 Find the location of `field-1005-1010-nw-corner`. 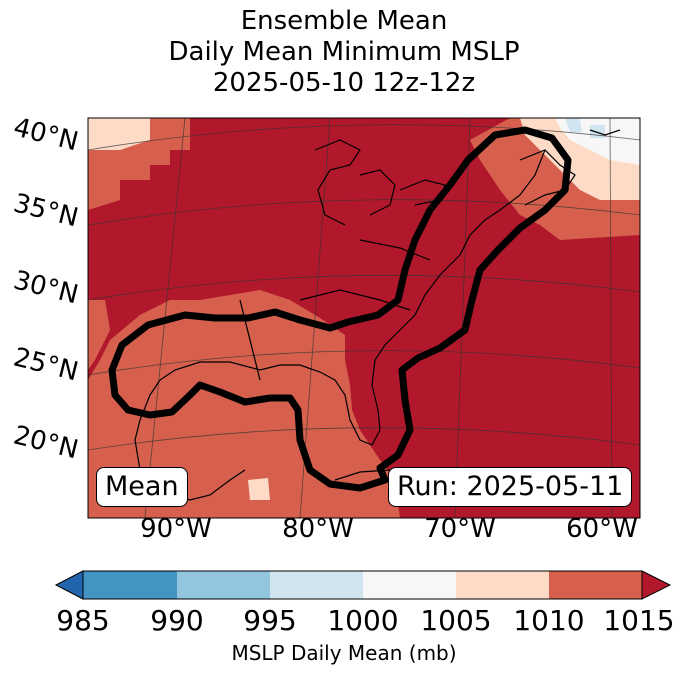

field-1005-1010-nw-corner is located at coordinates (119, 134).